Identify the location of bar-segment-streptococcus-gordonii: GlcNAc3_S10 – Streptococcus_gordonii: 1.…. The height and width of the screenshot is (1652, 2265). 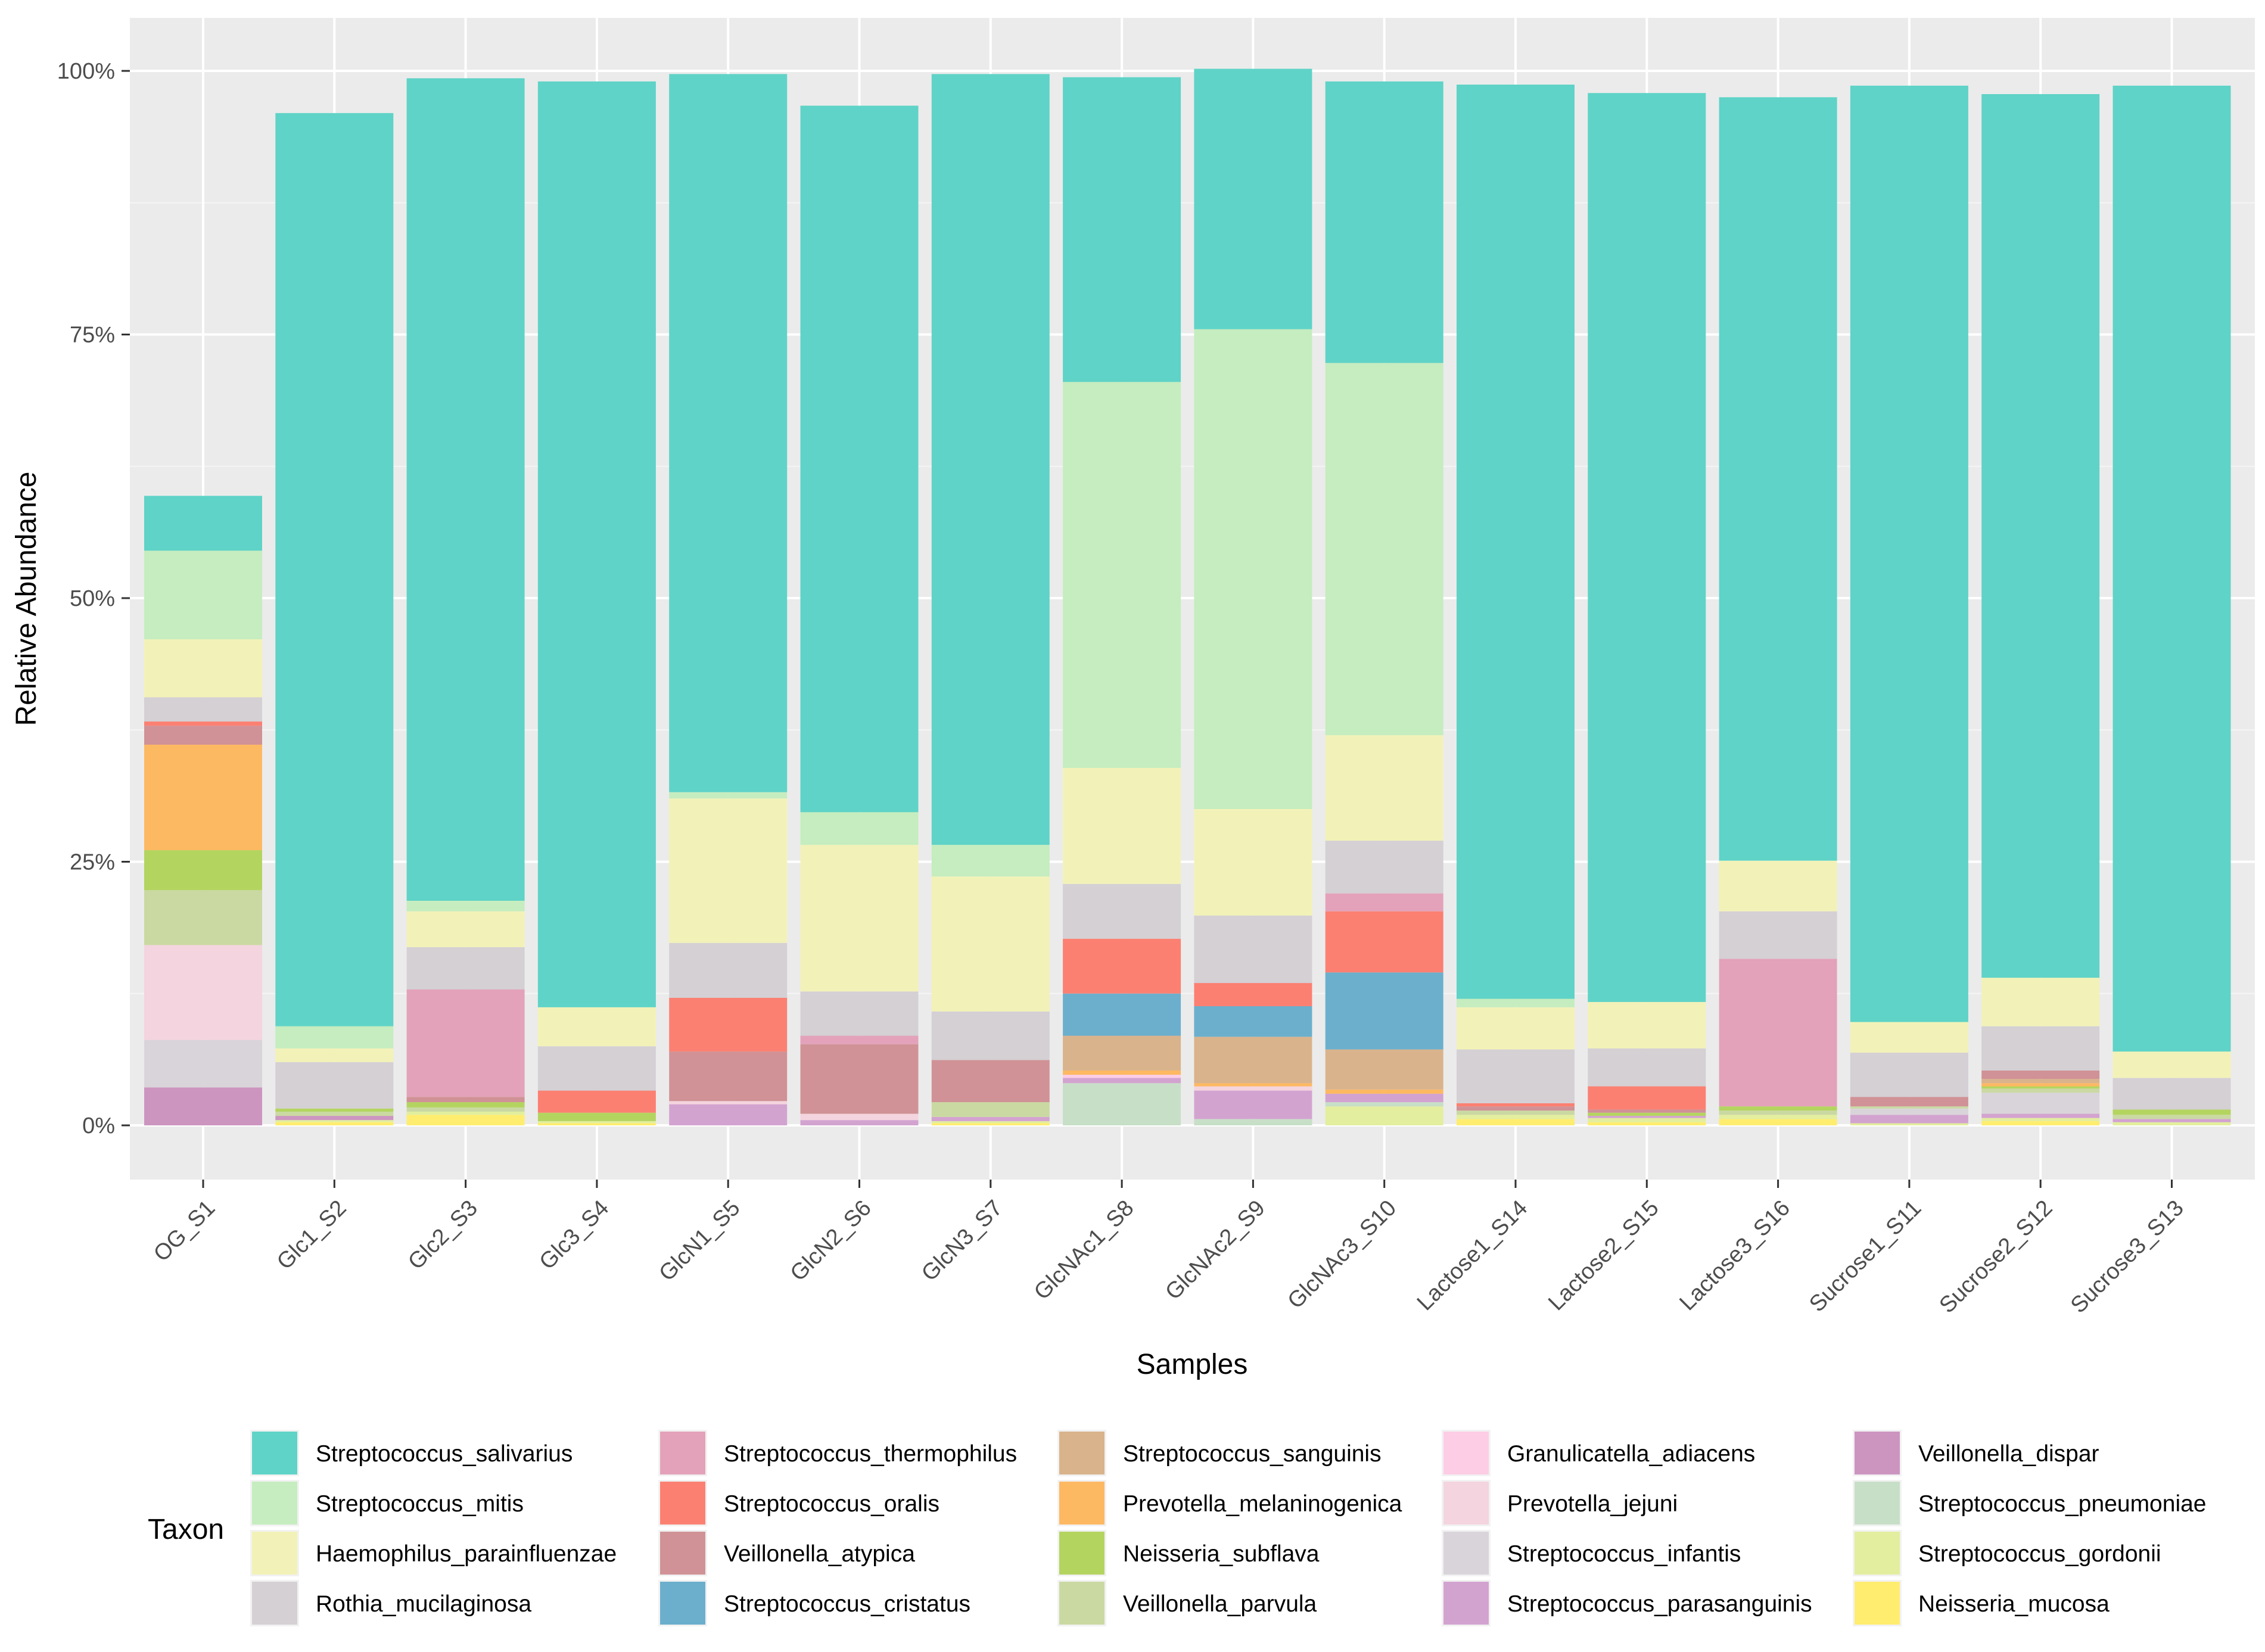
(1384, 1115).